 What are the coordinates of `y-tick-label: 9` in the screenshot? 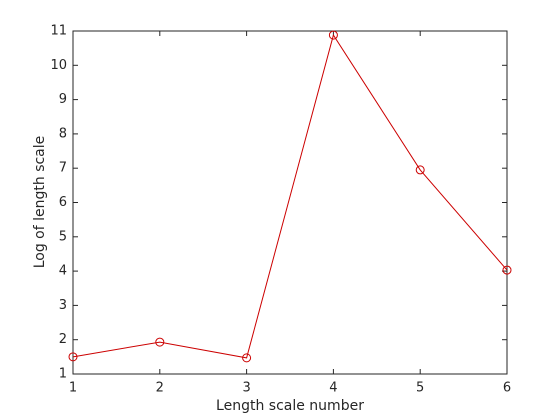 It's located at (63, 99).